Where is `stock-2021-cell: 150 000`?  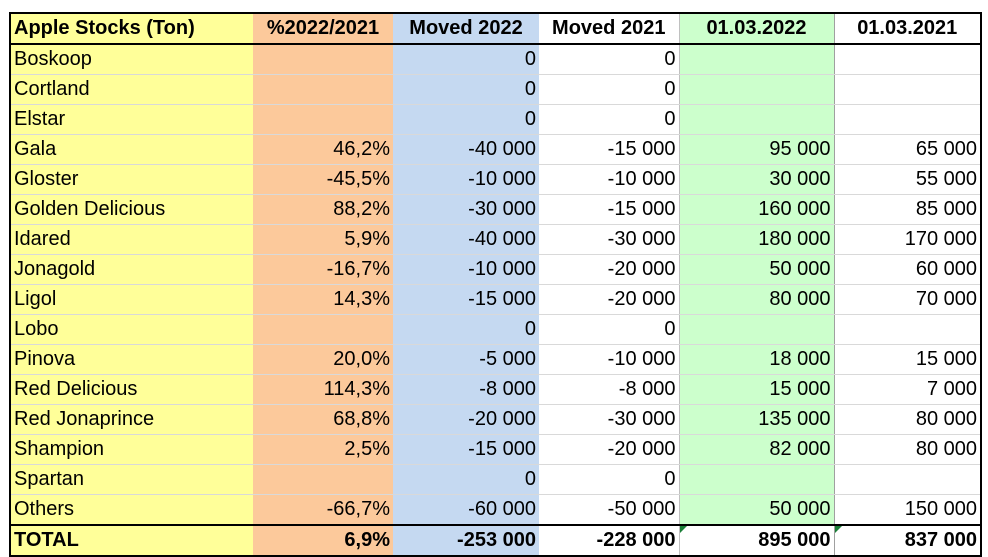 stock-2021-cell: 150 000 is located at coordinates (908, 510).